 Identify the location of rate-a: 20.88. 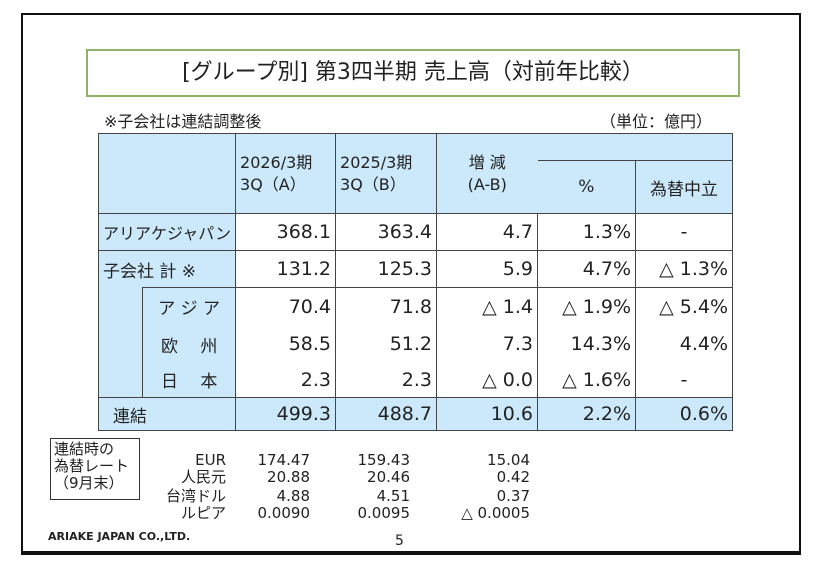
(288, 477).